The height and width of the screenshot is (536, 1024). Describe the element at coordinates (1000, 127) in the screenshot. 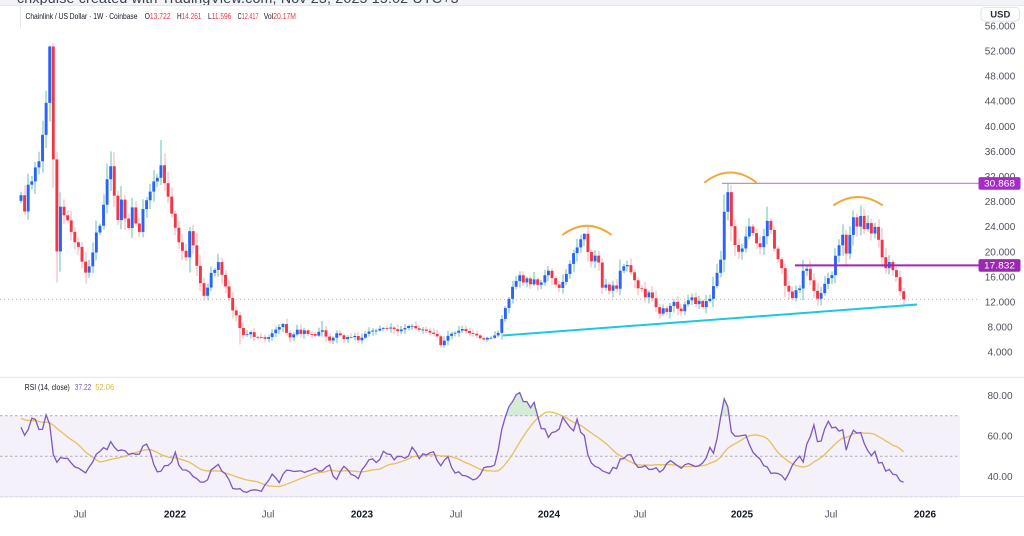

I see `svg-text: 40.000` at that location.